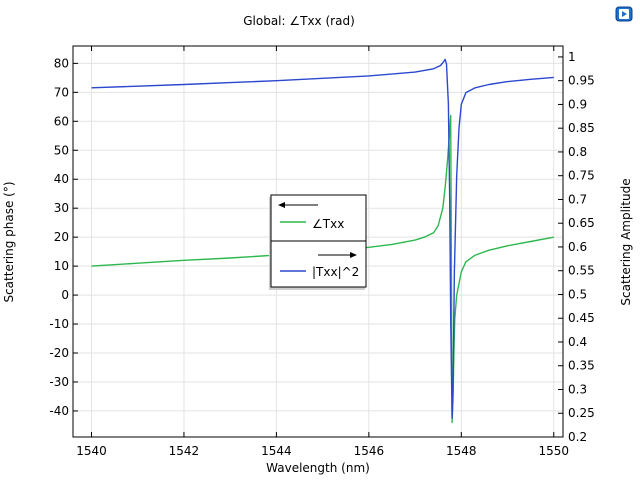  I want to click on legend: ∠Txx |Txx|^2, so click(318, 242).